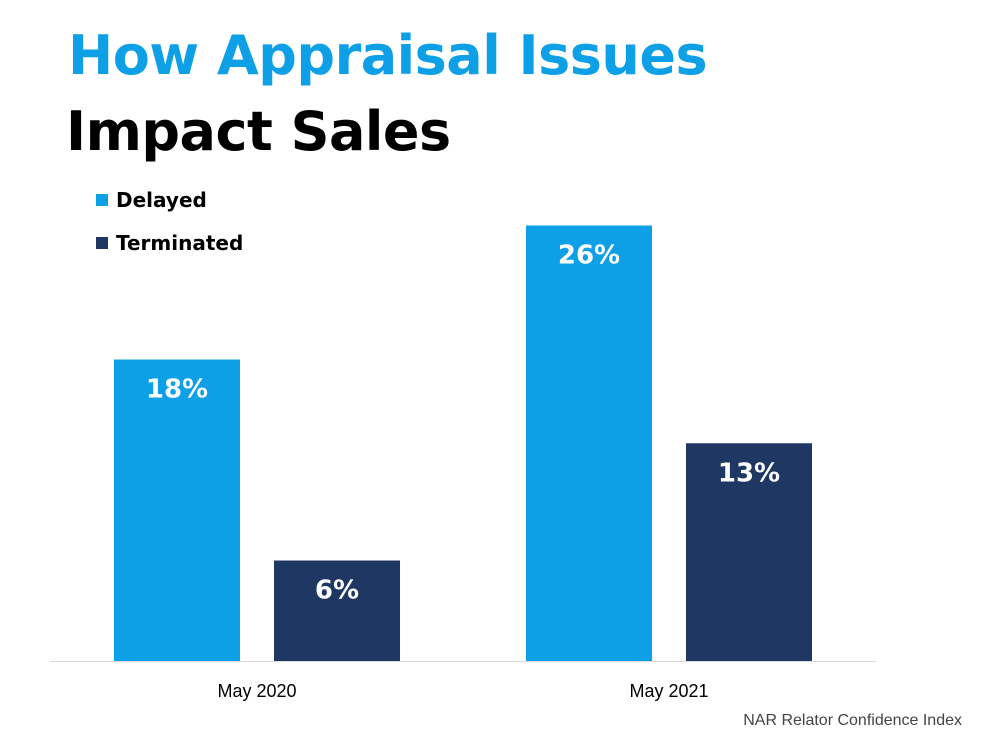  What do you see at coordinates (589, 256) in the screenshot?
I see `data-label-delayed-1: 26%` at bounding box center [589, 256].